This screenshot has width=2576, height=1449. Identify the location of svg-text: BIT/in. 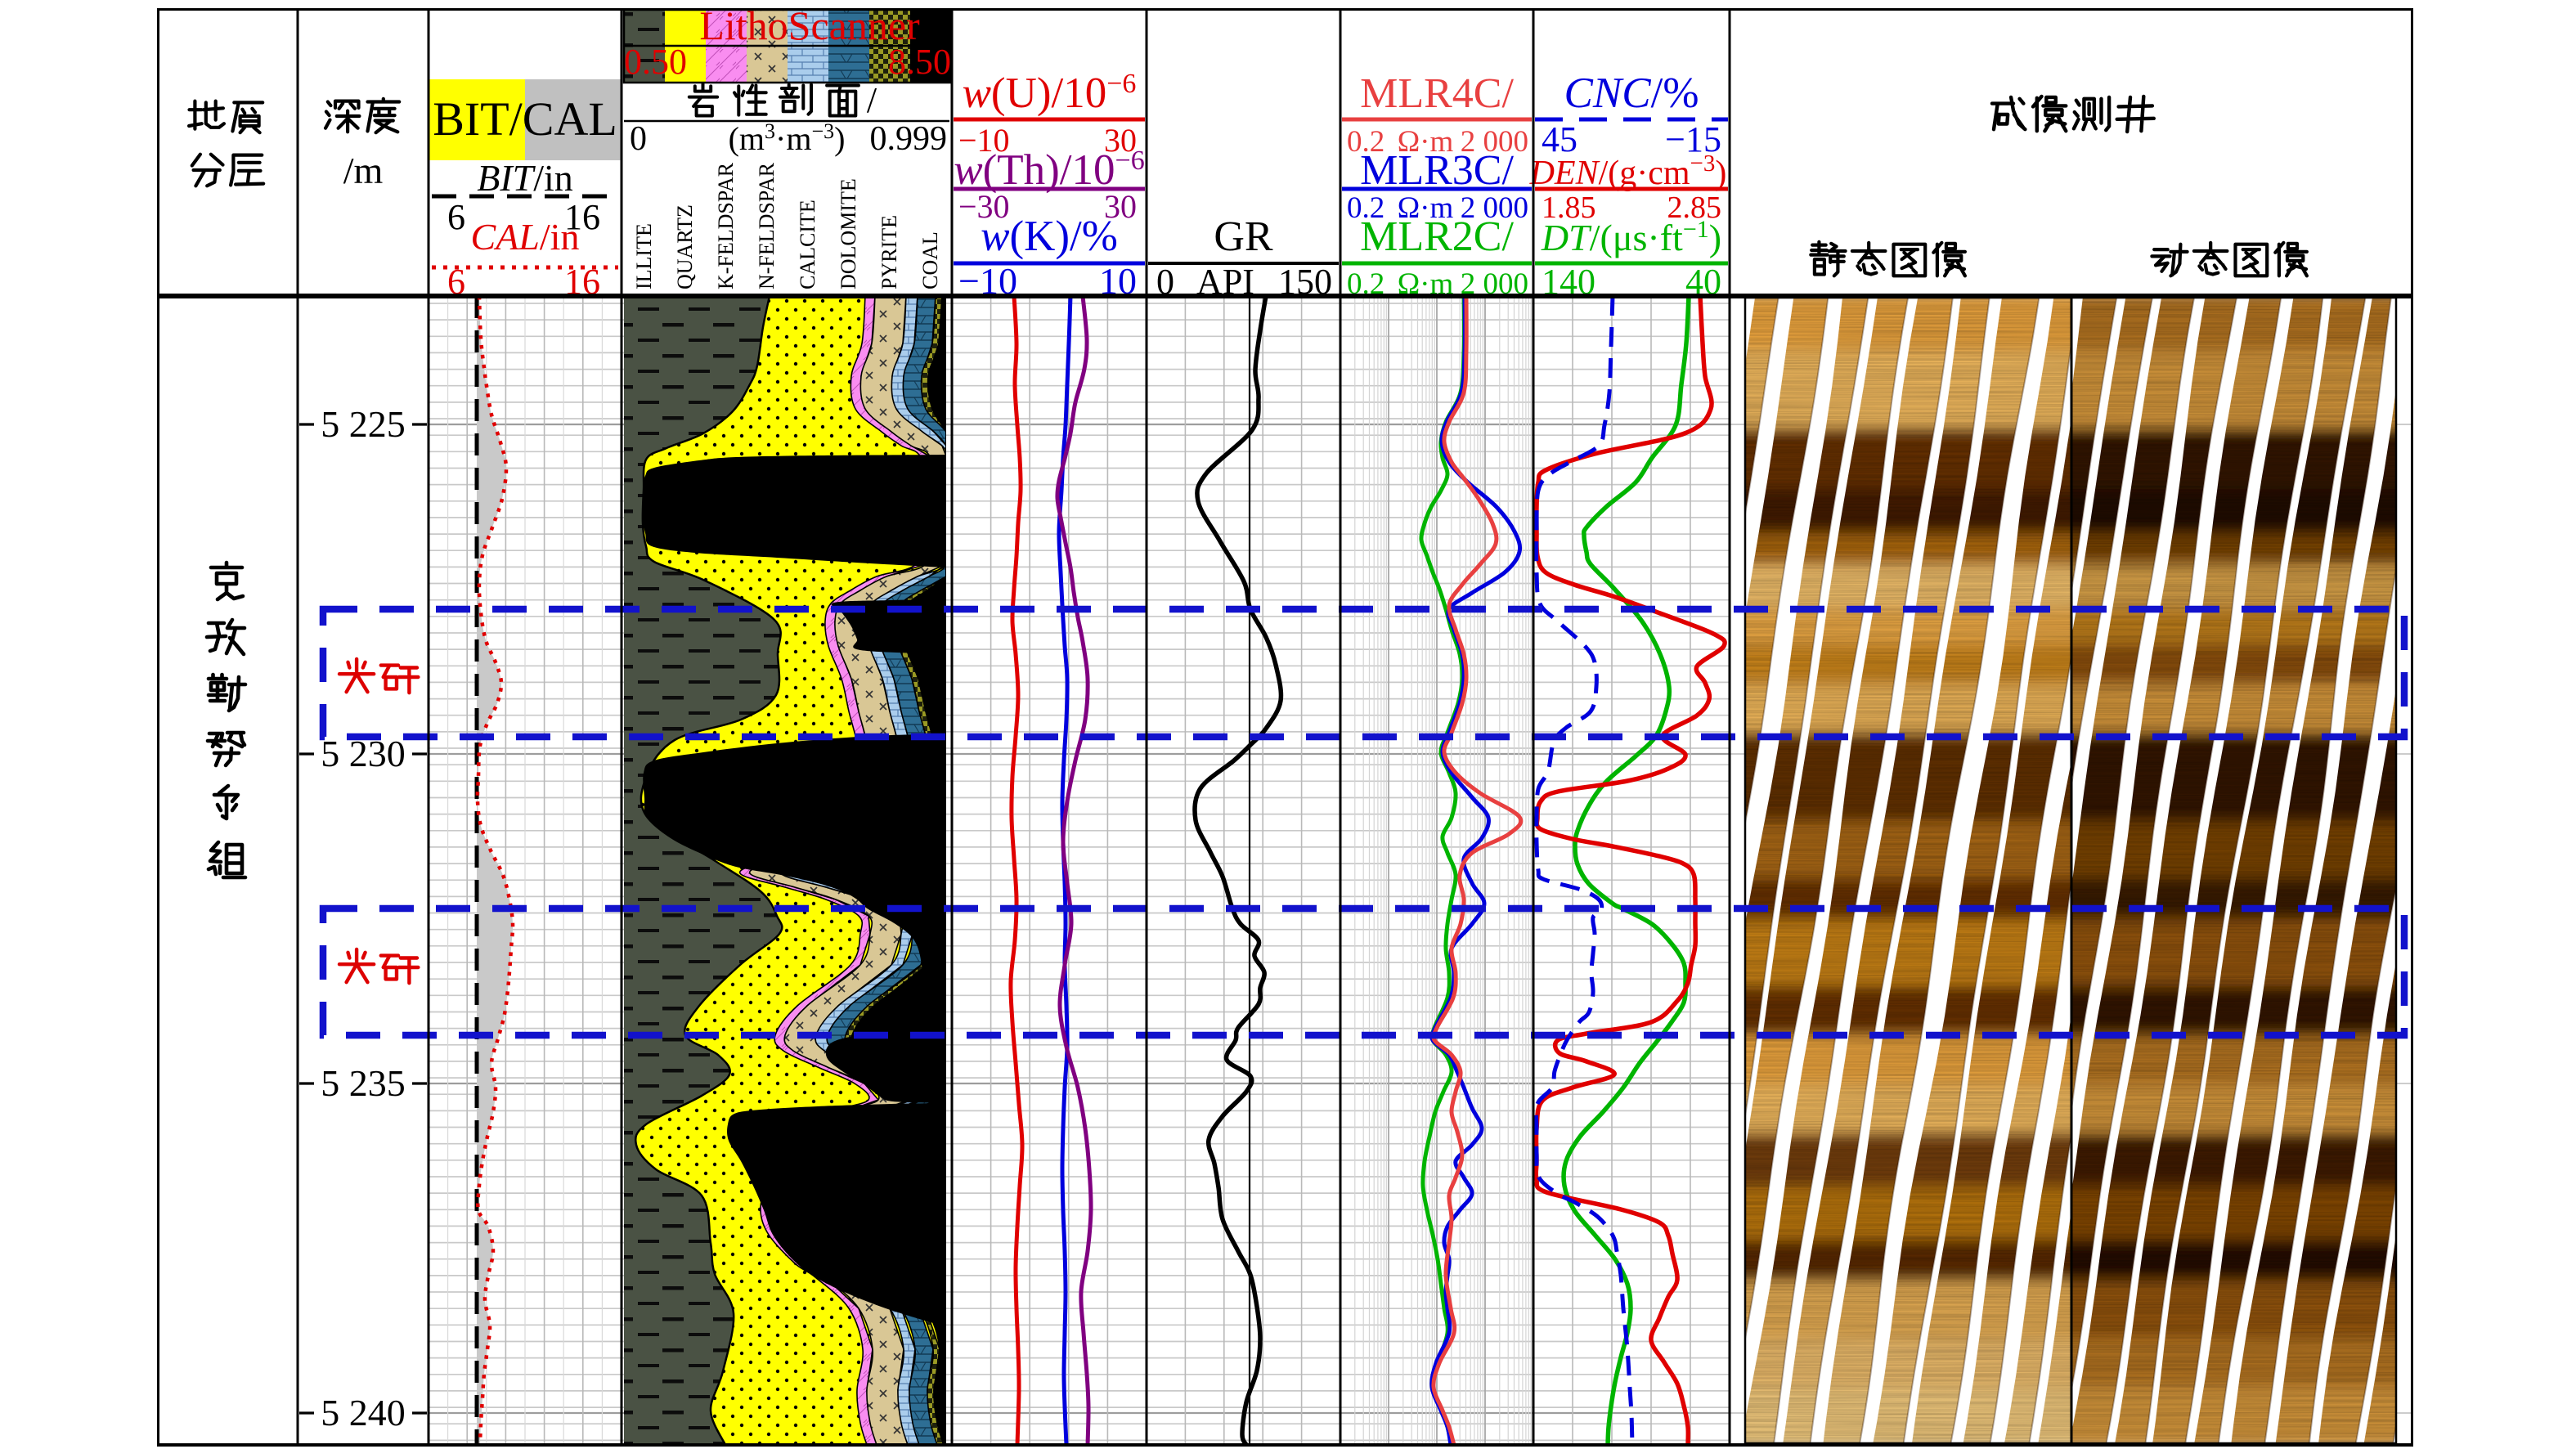
(525, 178).